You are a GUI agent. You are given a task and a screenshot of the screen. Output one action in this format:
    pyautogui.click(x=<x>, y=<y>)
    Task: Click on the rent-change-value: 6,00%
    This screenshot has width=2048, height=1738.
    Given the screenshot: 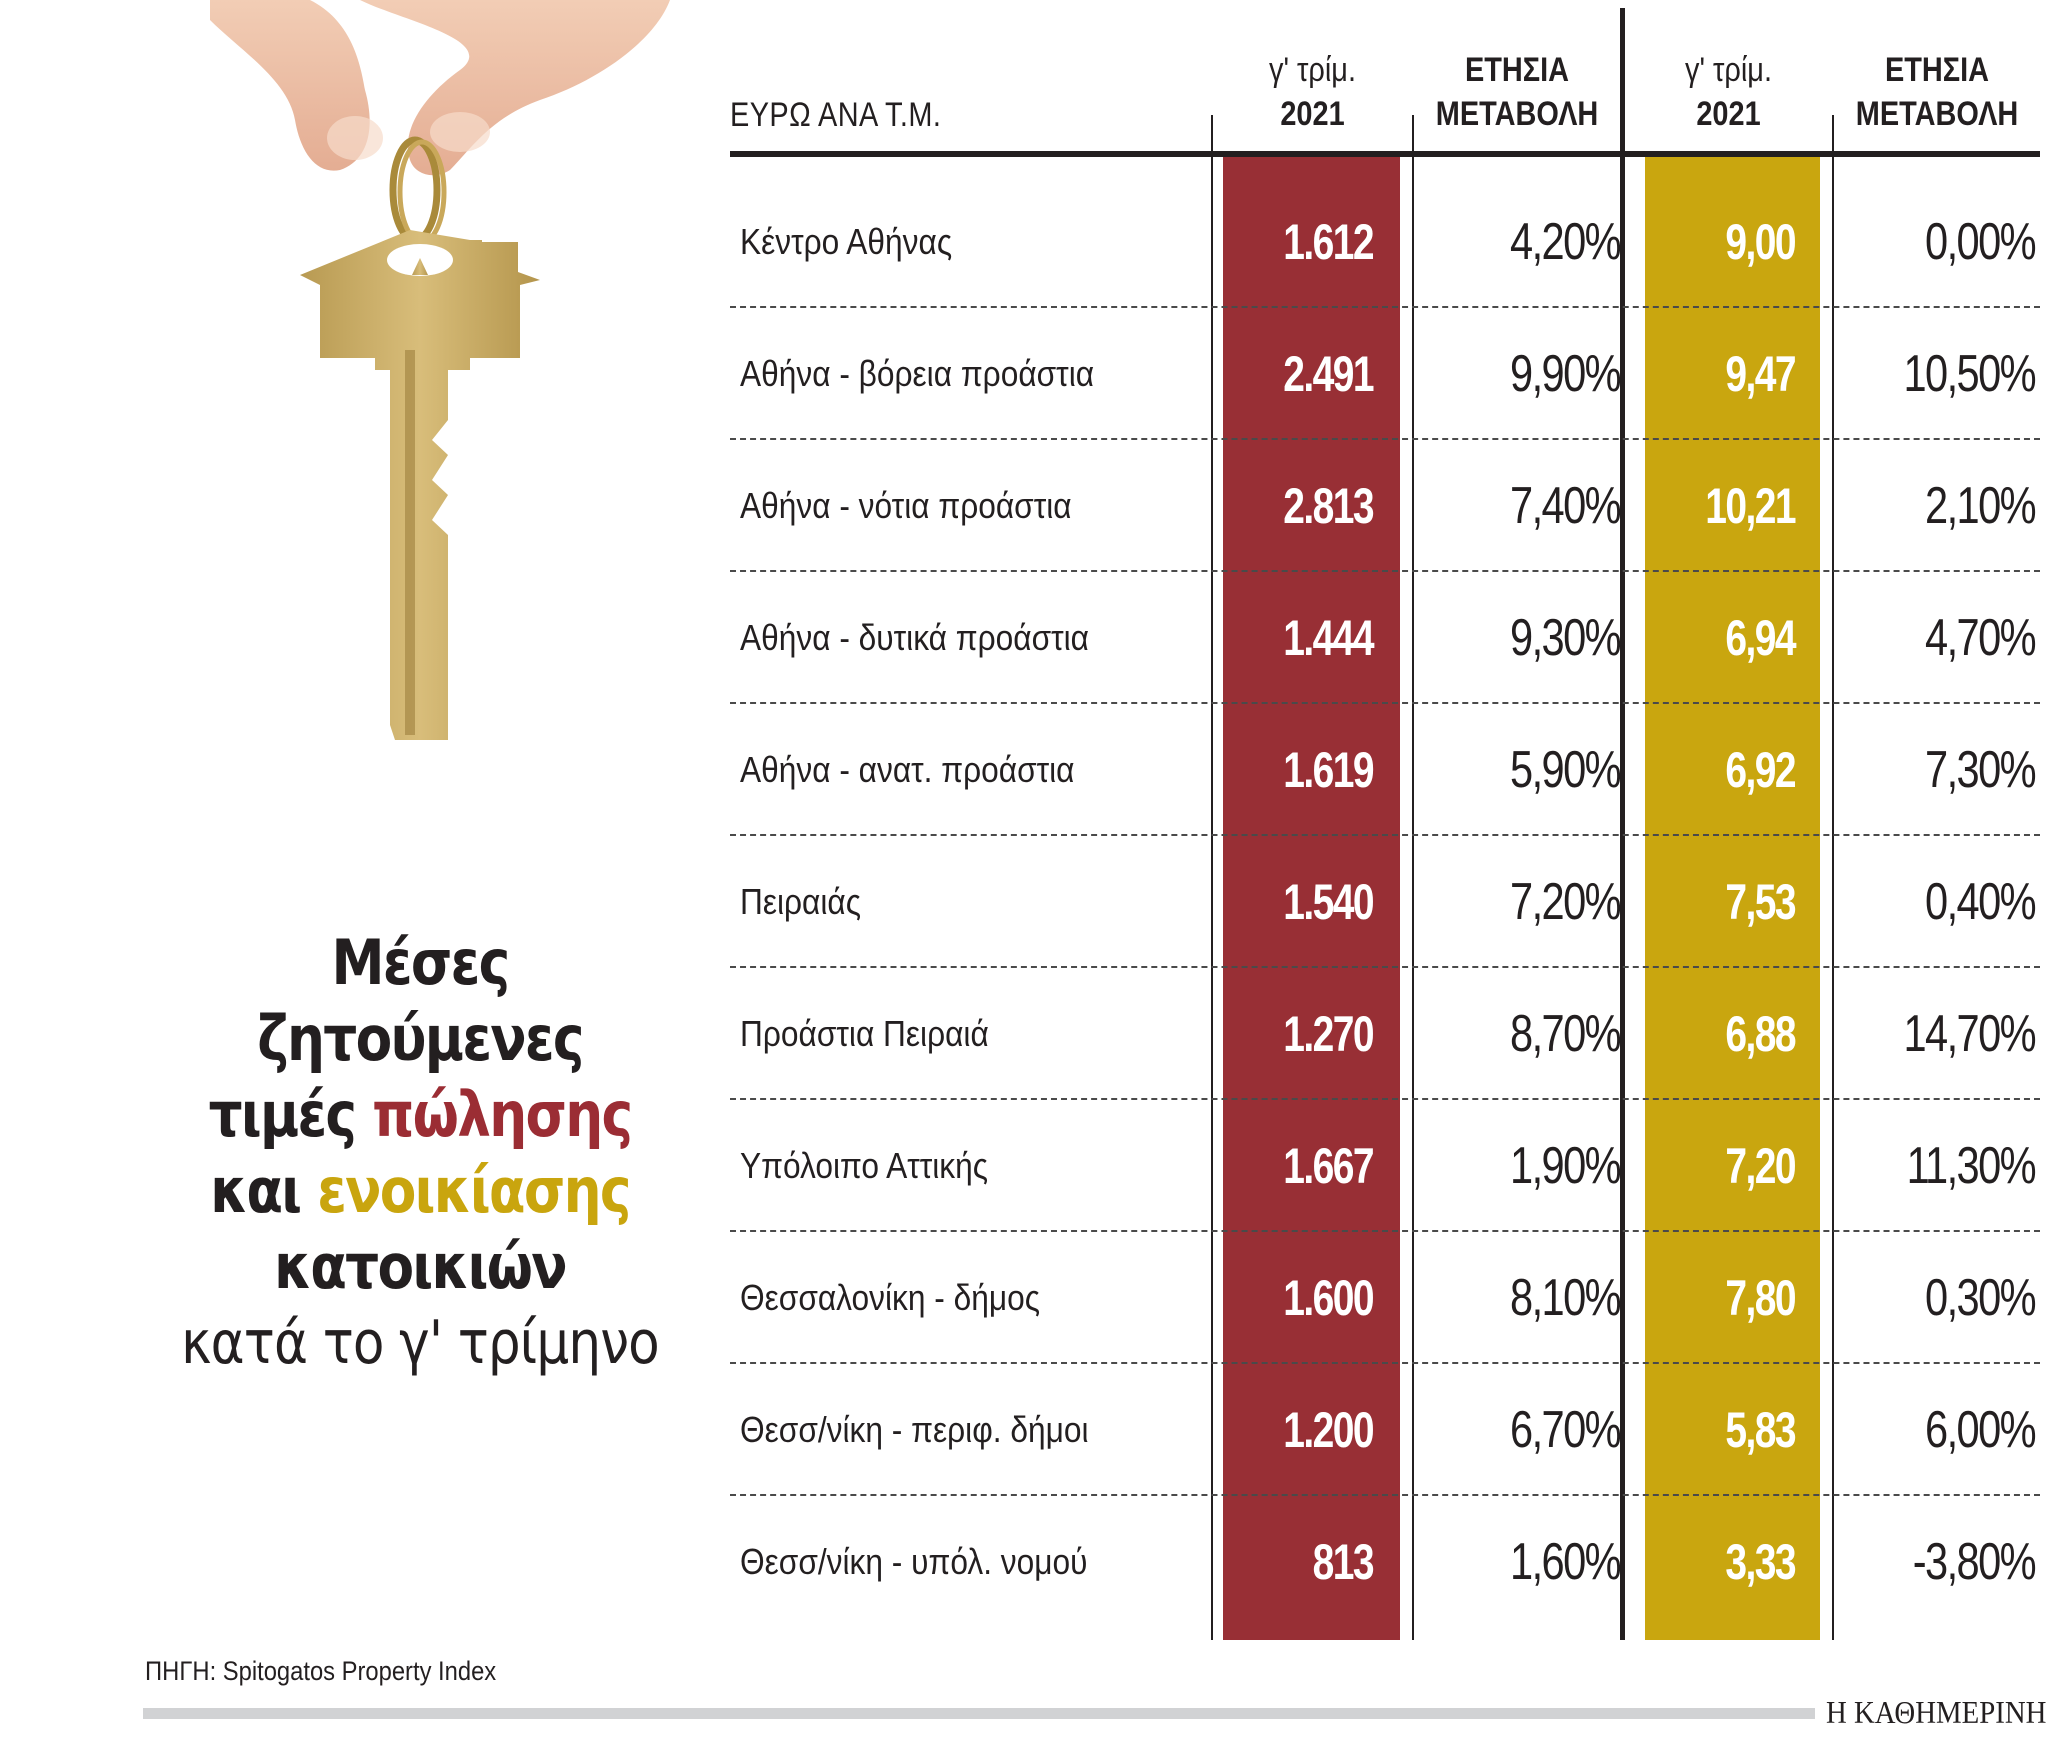 What is the action you would take?
    pyautogui.click(x=1981, y=1430)
    